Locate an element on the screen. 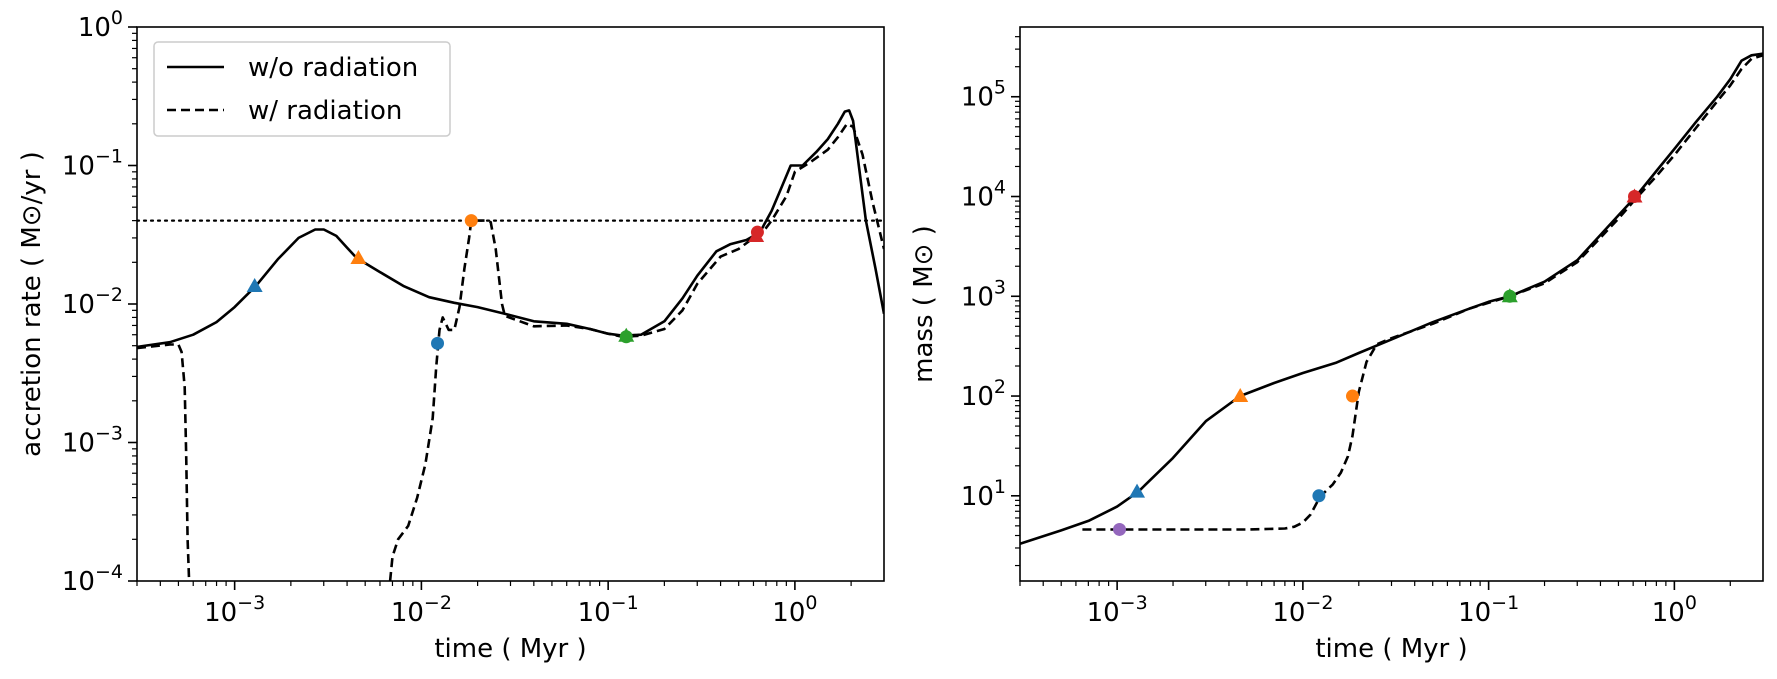 The height and width of the screenshot is (679, 1777). y-tick-label: 10⁻¹ is located at coordinates (92, 164).